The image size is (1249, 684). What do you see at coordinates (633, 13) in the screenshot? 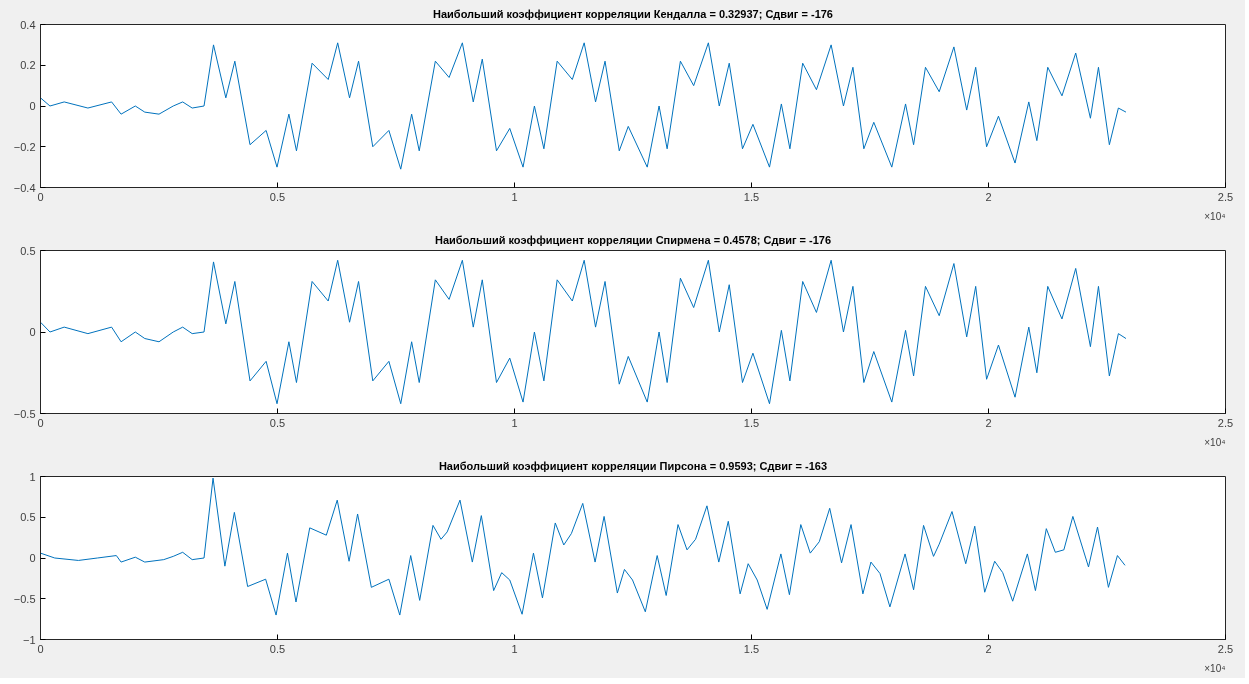
I see `chart-title: Наибольший коэффициент корреляции Кендалла = 0.32937; Сдвиг = -176` at bounding box center [633, 13].